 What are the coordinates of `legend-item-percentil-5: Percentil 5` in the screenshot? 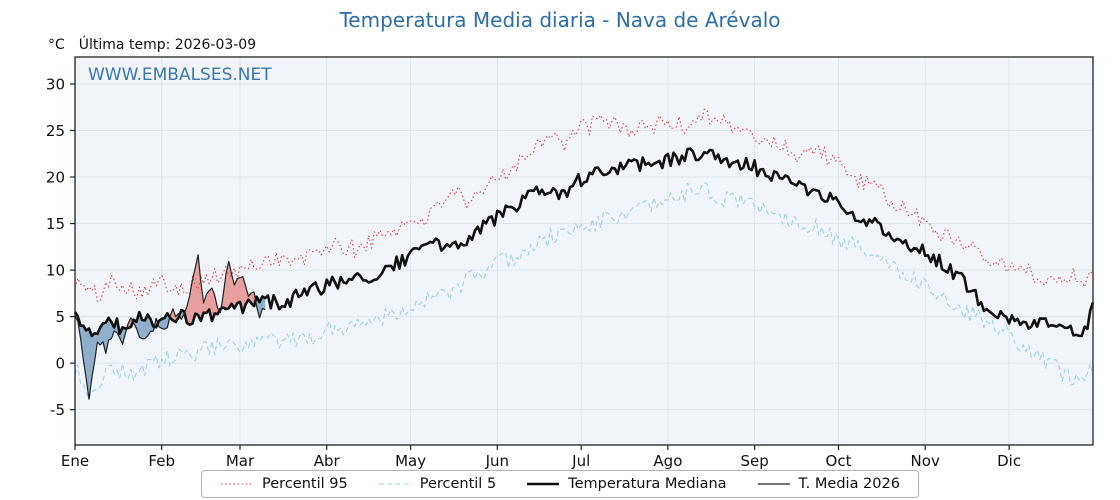 It's located at (437, 484).